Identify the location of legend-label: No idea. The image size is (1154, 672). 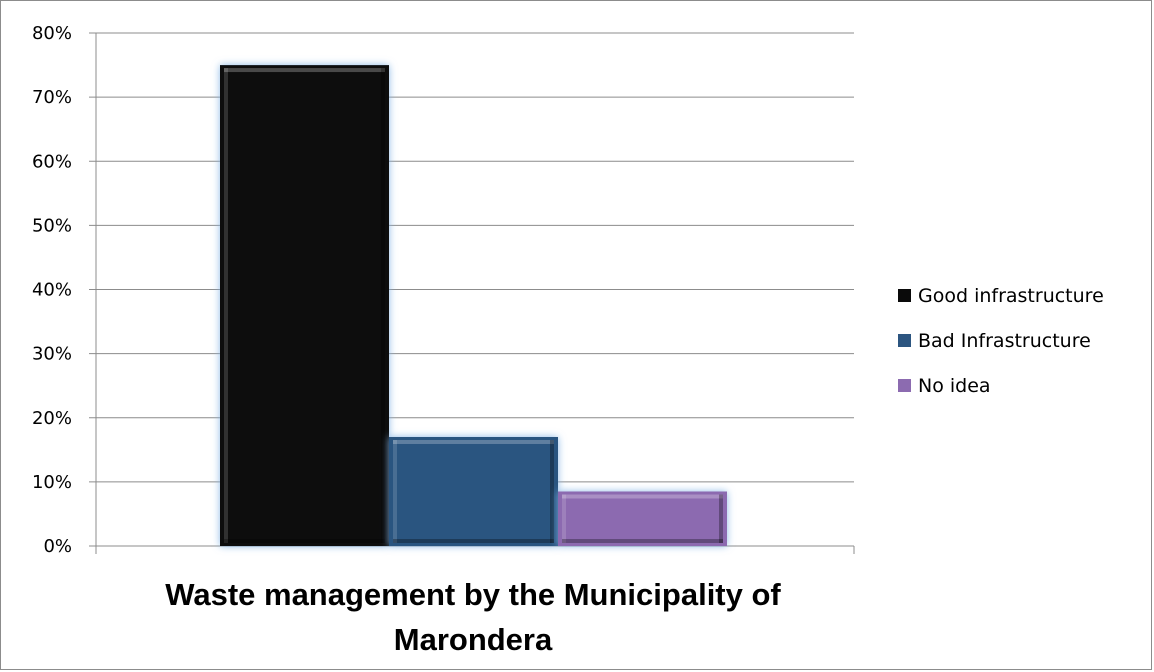
(954, 386).